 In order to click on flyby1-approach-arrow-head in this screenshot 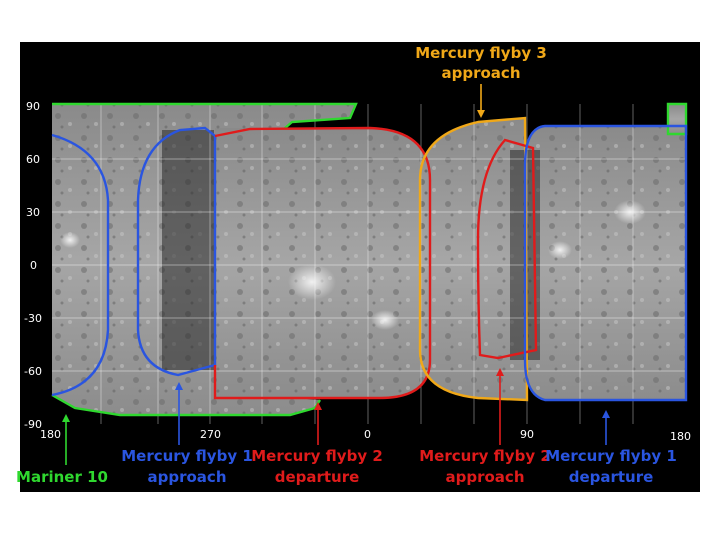, I will do `click(179, 386)`.